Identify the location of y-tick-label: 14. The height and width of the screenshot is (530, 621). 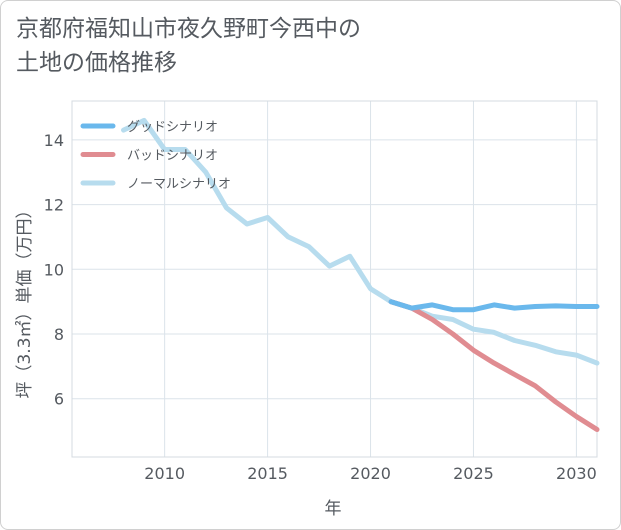
(54, 140).